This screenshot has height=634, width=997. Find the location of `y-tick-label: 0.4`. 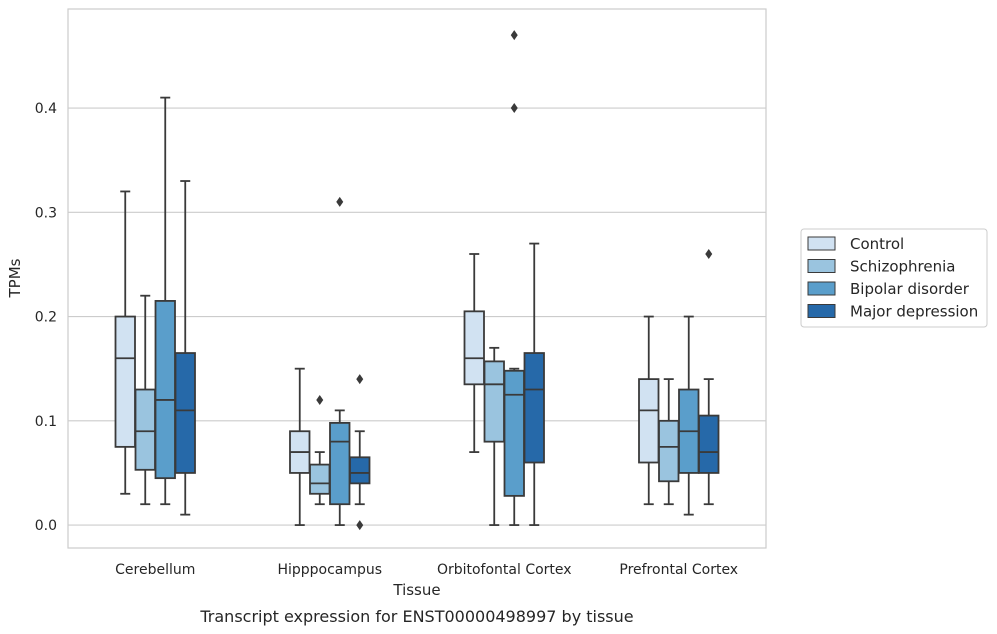

y-tick-label: 0.4 is located at coordinates (46, 109).